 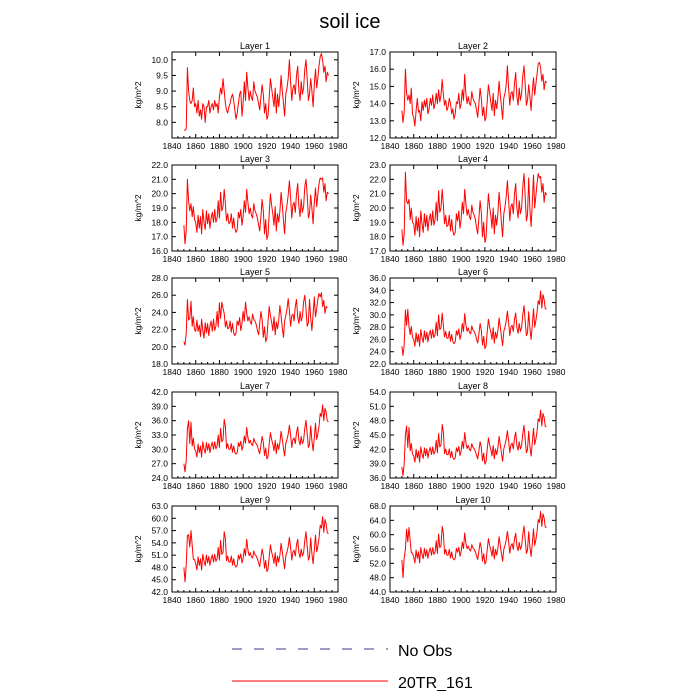 I want to click on y-tick-label: 22.0, so click(x=159, y=330).